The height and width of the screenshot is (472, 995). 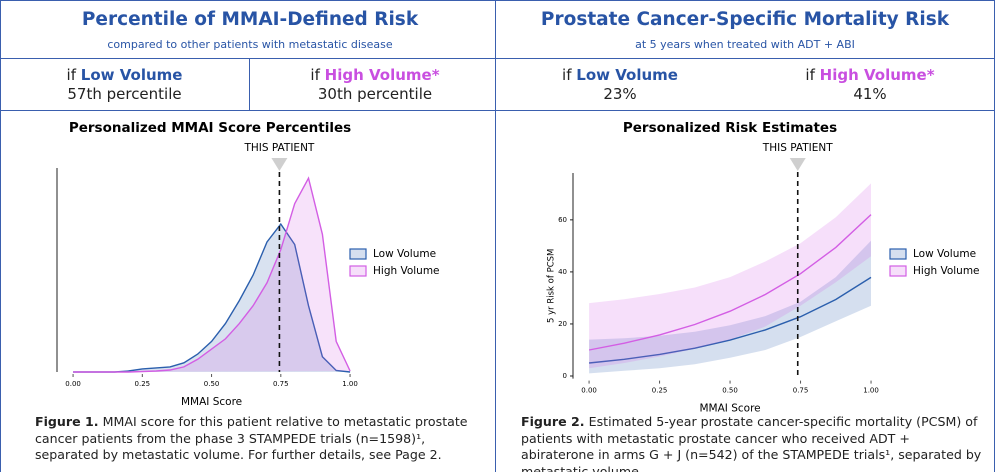 What do you see at coordinates (730, 128) in the screenshot?
I see `chart-title: Personalized Risk Estimates` at bounding box center [730, 128].